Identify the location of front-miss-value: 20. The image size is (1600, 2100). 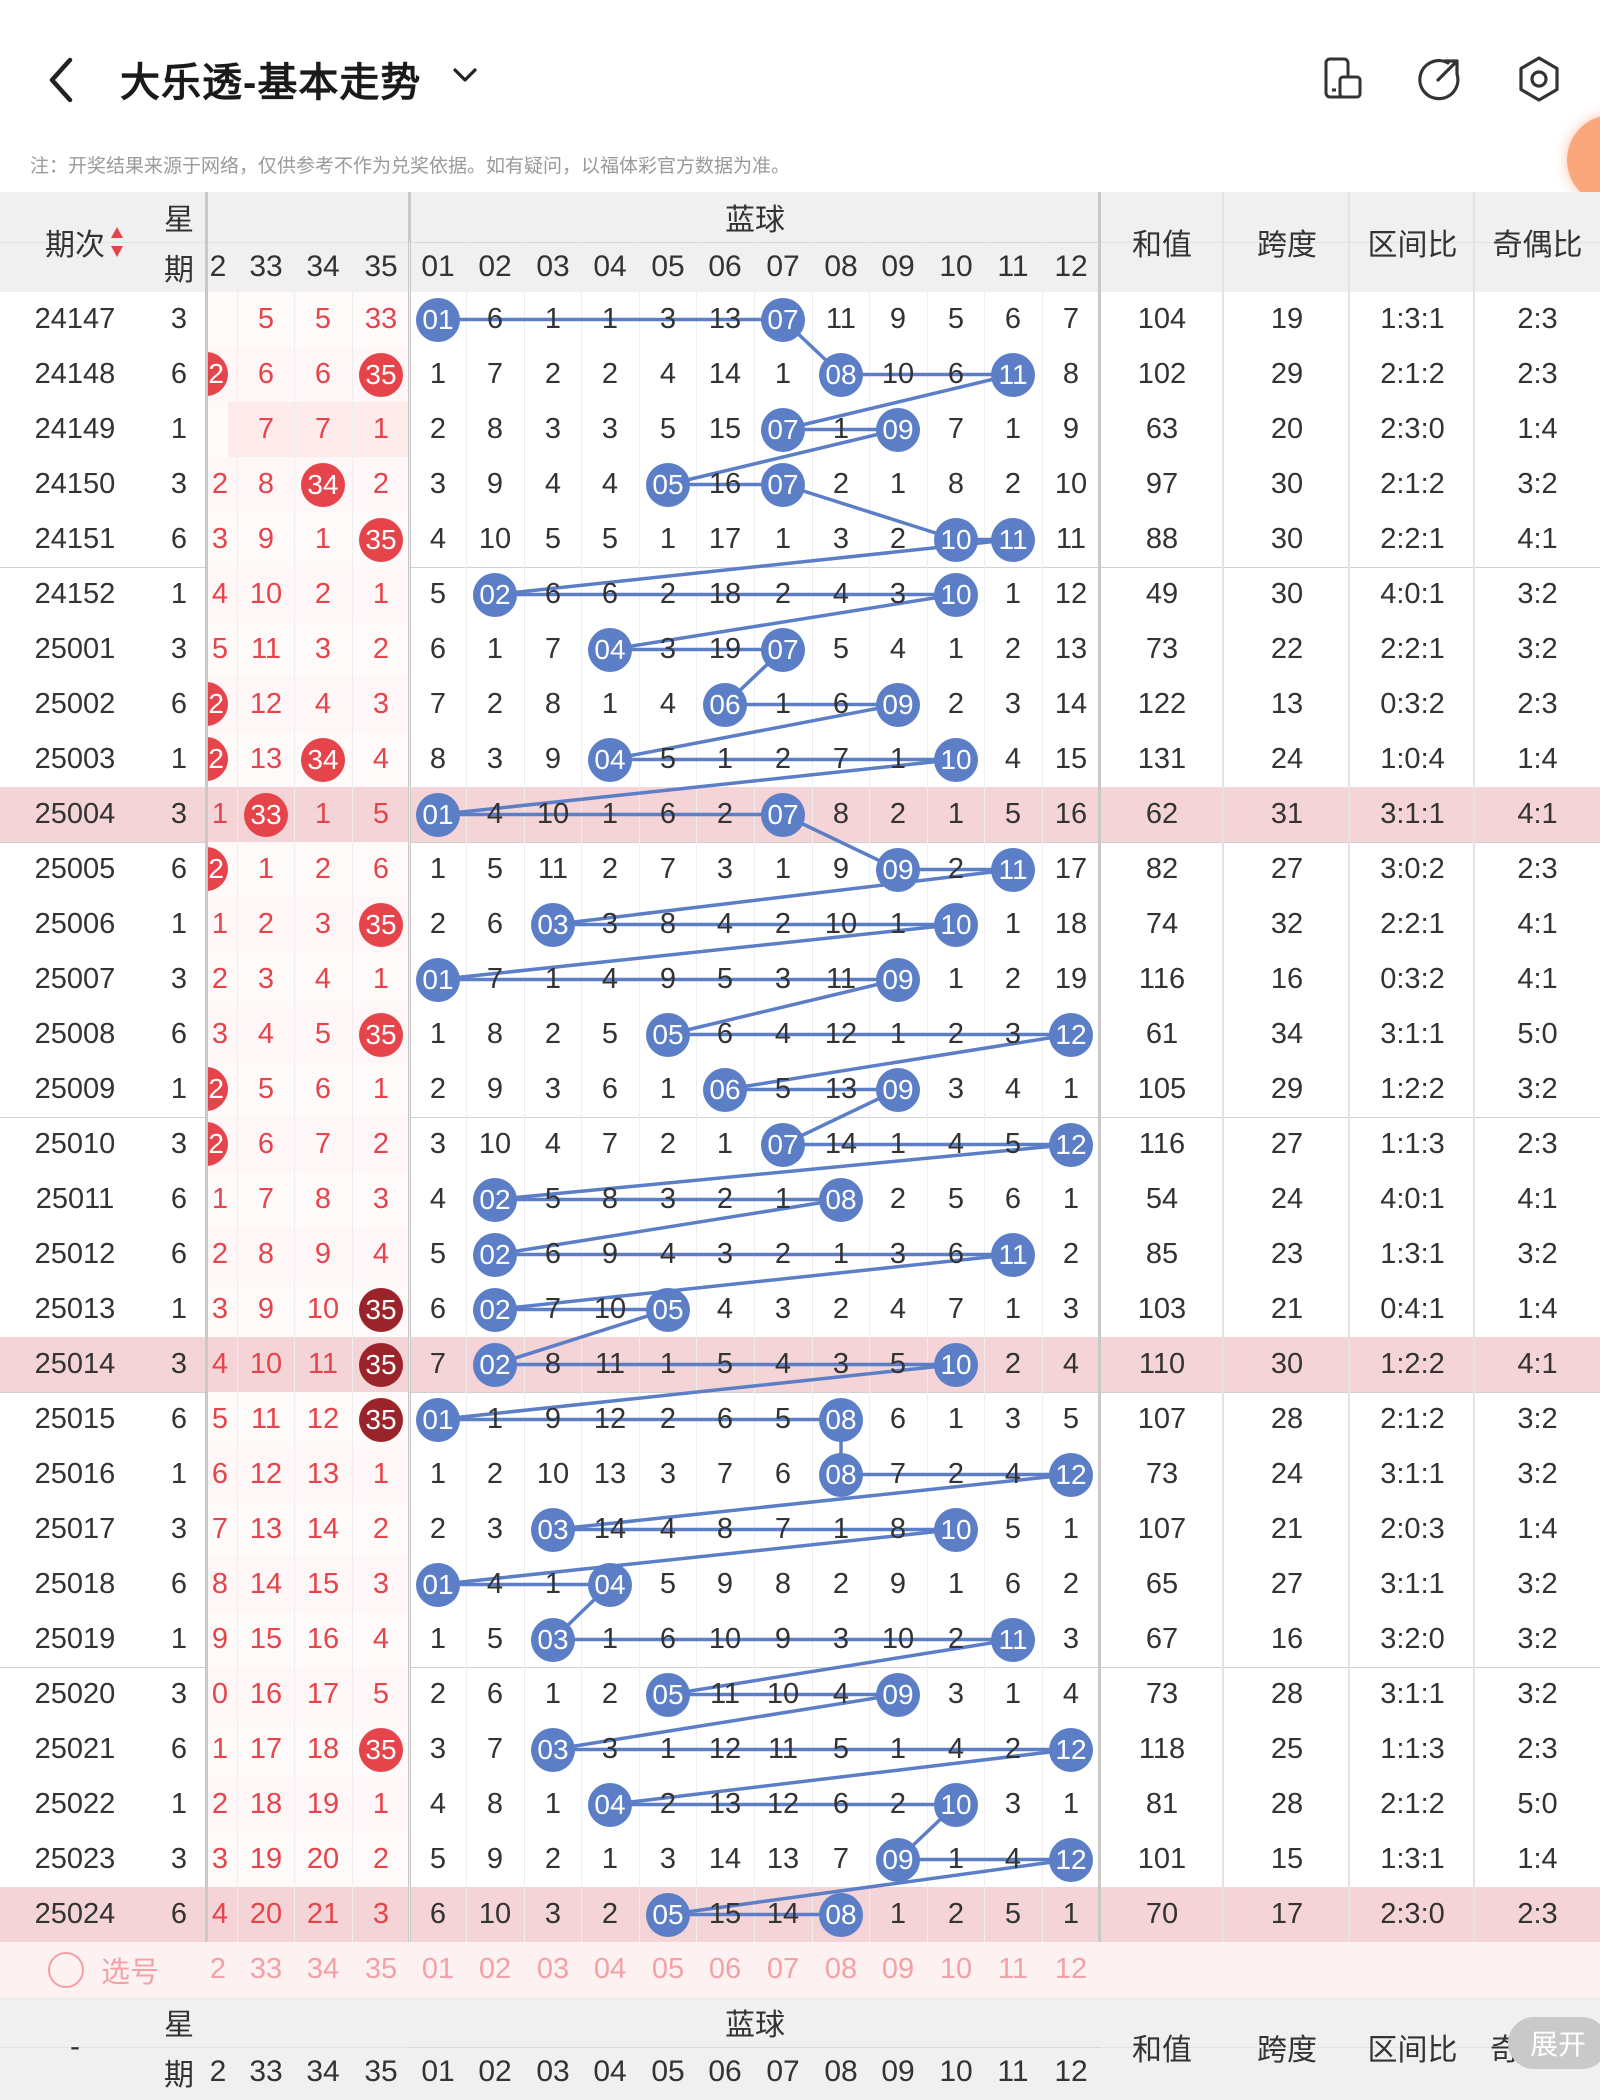
(323, 1859).